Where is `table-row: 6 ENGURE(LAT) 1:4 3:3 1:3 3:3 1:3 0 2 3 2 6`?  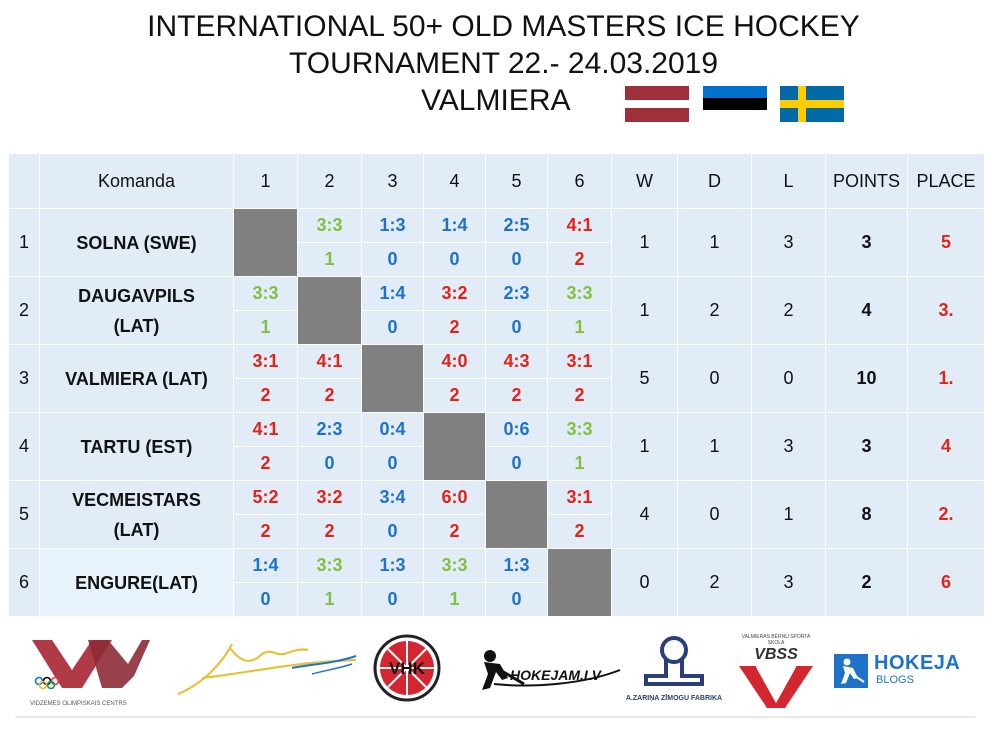
table-row: 6 ENGURE(LAT) 1:4 3:3 1:3 3:3 1:3 0 2 3 2 6 is located at coordinates (496, 582).